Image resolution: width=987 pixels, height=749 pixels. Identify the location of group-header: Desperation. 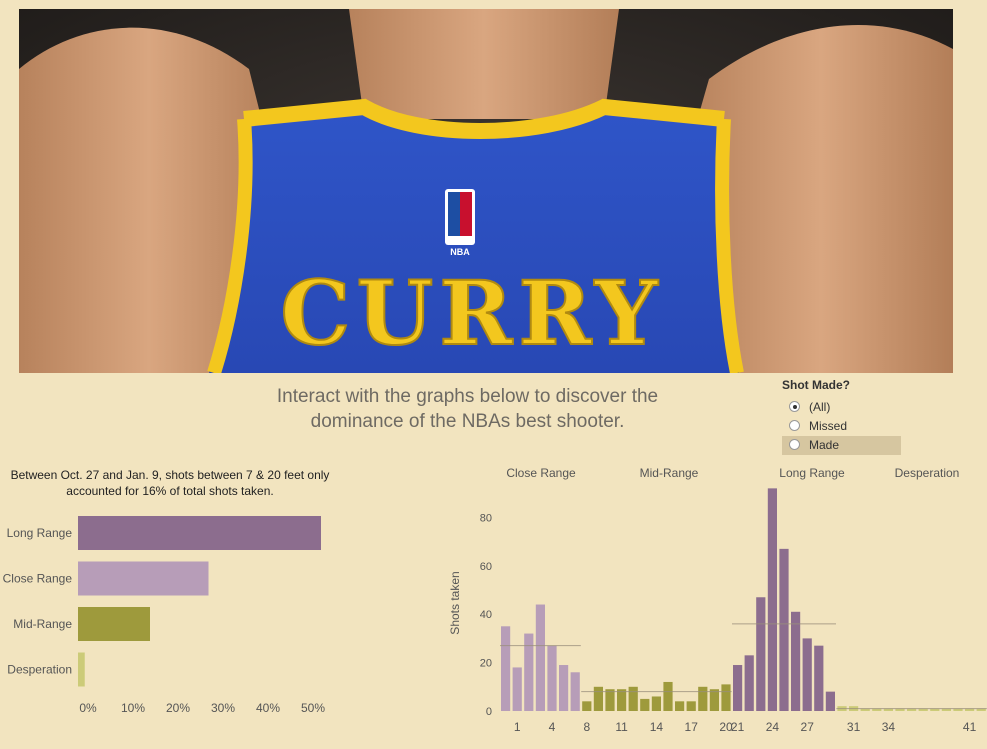
(927, 473).